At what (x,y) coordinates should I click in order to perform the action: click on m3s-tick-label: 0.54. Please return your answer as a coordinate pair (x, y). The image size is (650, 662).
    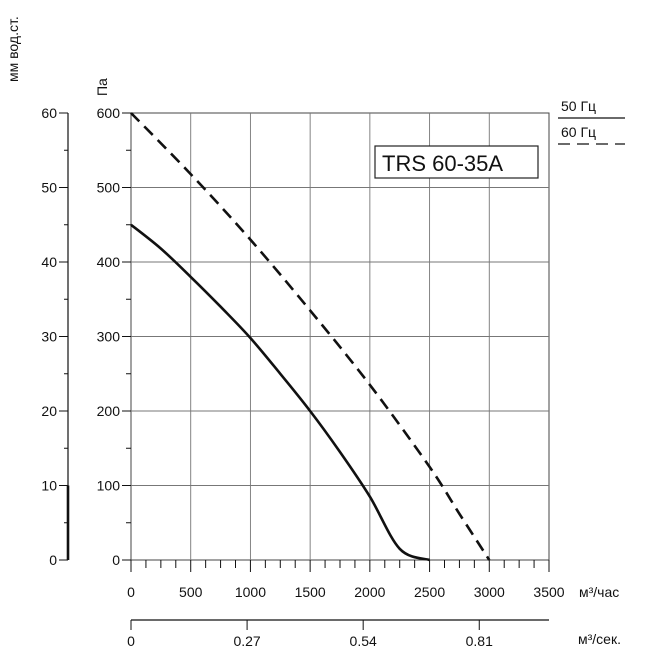
    Looking at the image, I should click on (363, 641).